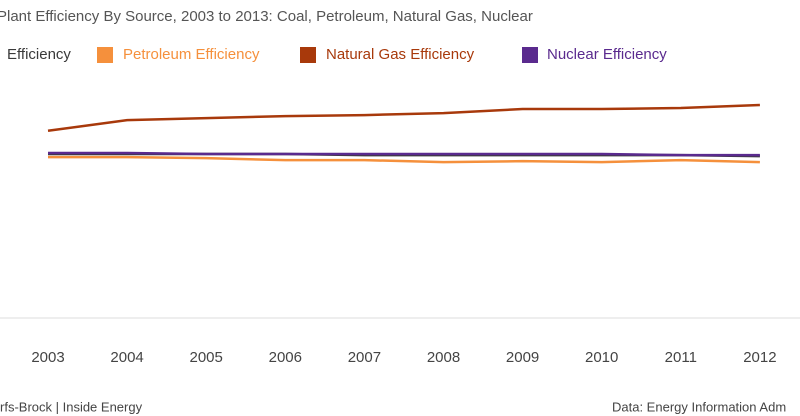 This screenshot has width=800, height=416. What do you see at coordinates (699, 406) in the screenshot?
I see `footer-source: Data: Energy Information Adm` at bounding box center [699, 406].